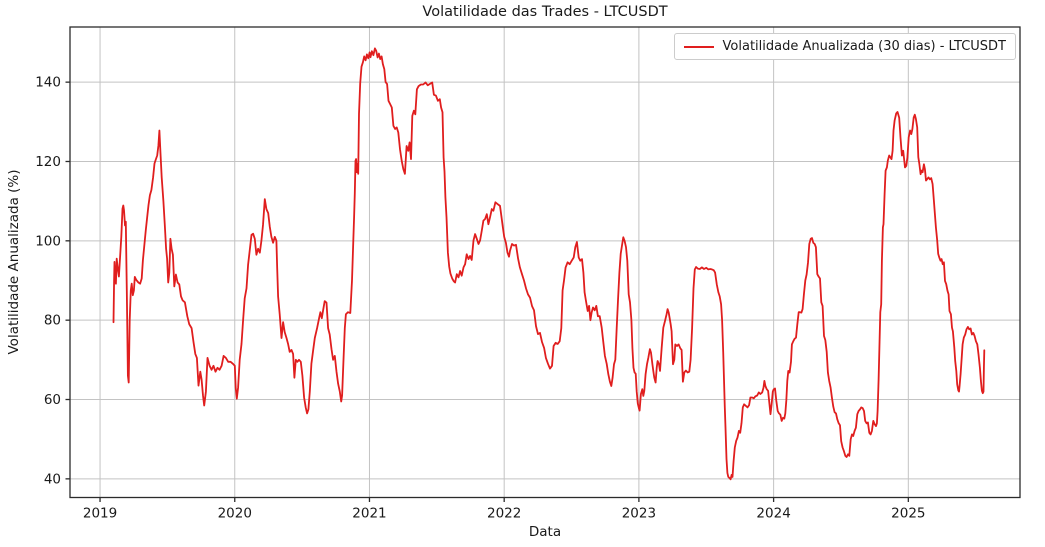  Describe the element at coordinates (545, 12) in the screenshot. I see `chart-title: Volatilidade das Trades - LTCUSDT` at that location.